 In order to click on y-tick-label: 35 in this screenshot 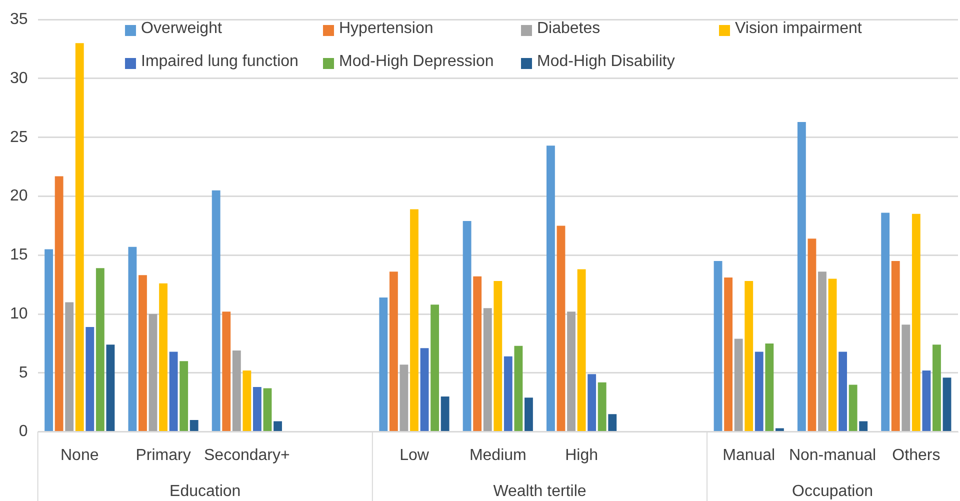, I will do `click(19, 19)`.